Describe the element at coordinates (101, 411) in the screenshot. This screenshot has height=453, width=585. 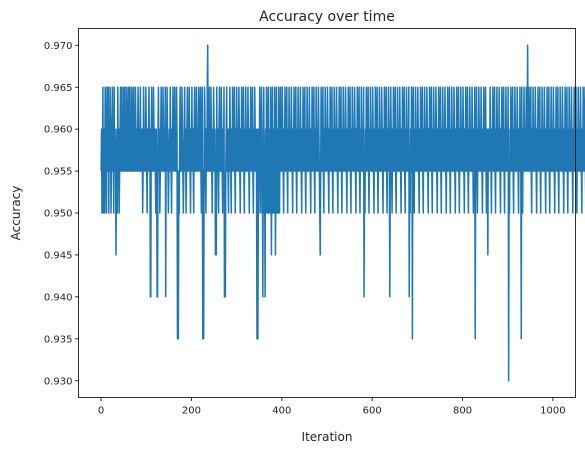
I see `x-tick-label: 0` at that location.